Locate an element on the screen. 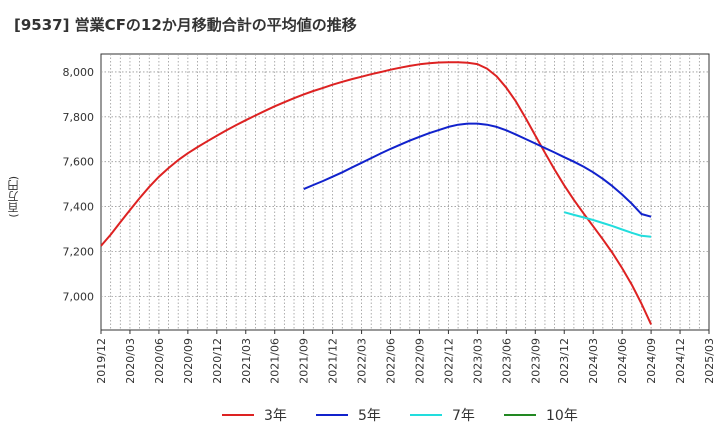 This screenshot has width=720, height=440. legend-item-3y: 3年 is located at coordinates (254, 415).